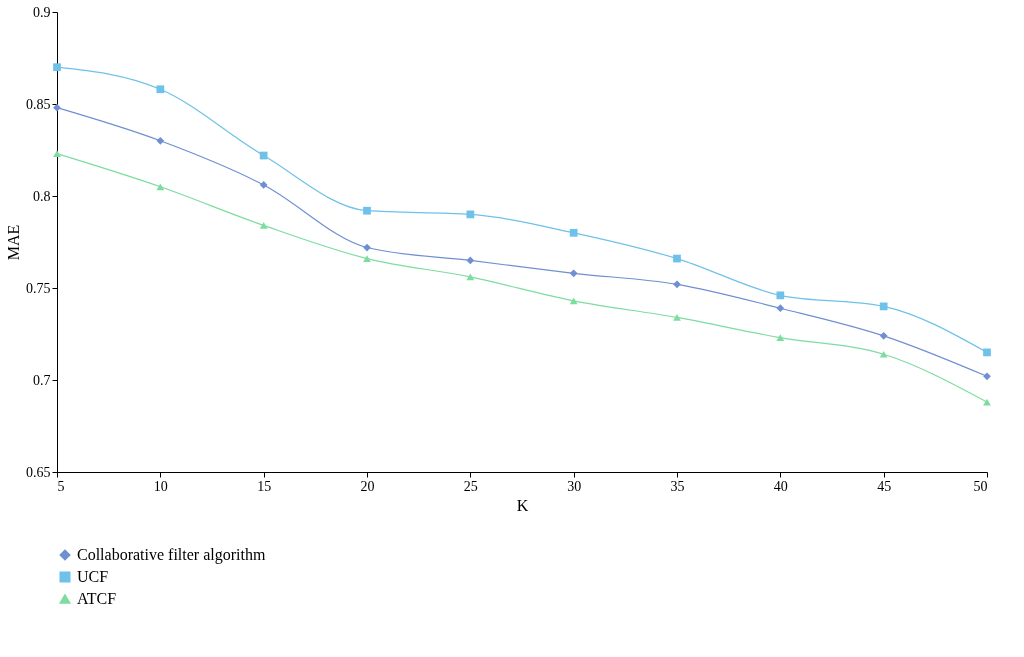 The width and height of the screenshot is (1024, 657). Describe the element at coordinates (980, 486) in the screenshot. I see `x-tick-label: 50` at that location.